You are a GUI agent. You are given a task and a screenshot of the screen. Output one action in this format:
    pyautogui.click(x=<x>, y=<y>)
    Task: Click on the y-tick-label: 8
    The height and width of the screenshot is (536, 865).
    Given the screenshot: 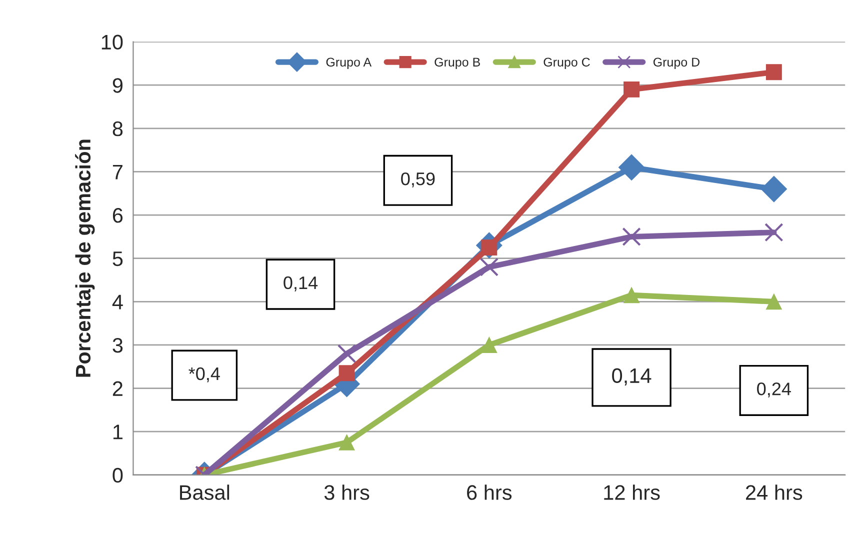 What is the action you would take?
    pyautogui.click(x=117, y=128)
    